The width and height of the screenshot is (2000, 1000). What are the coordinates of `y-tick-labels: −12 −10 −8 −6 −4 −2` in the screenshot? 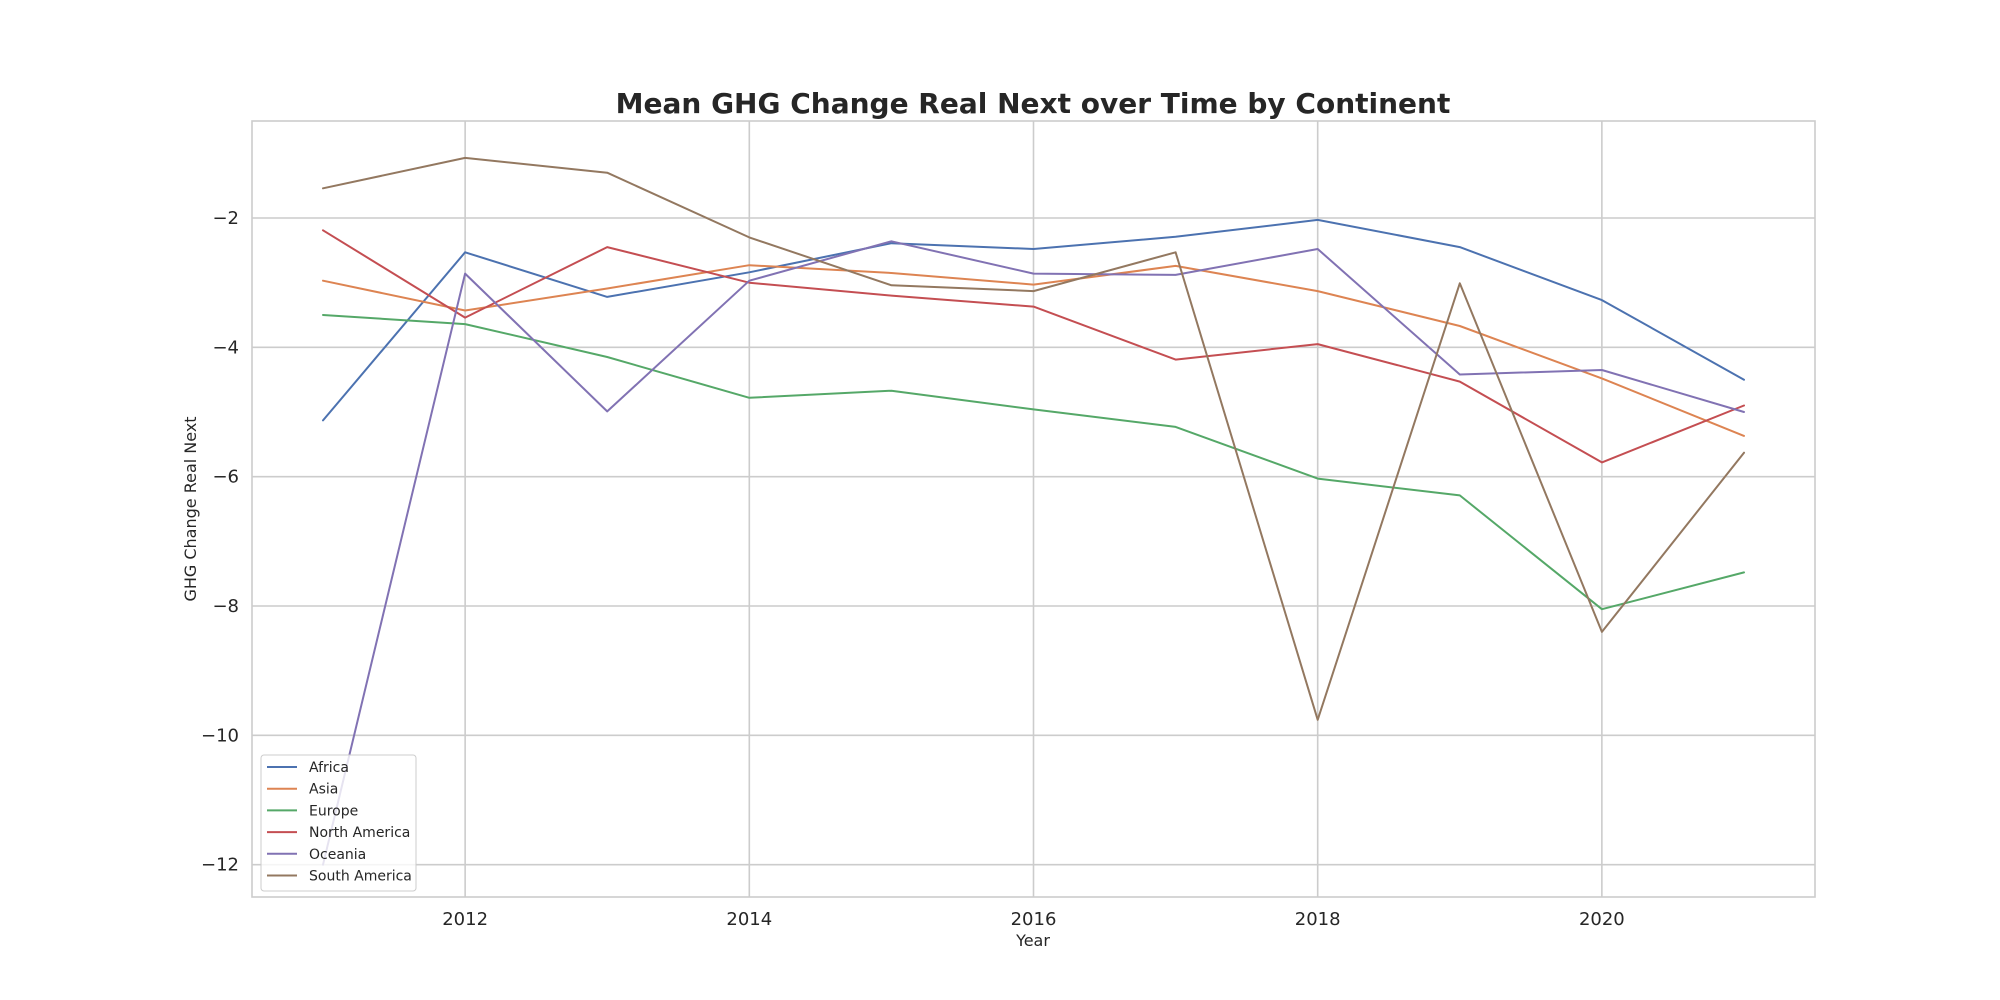 It's located at (220, 542).